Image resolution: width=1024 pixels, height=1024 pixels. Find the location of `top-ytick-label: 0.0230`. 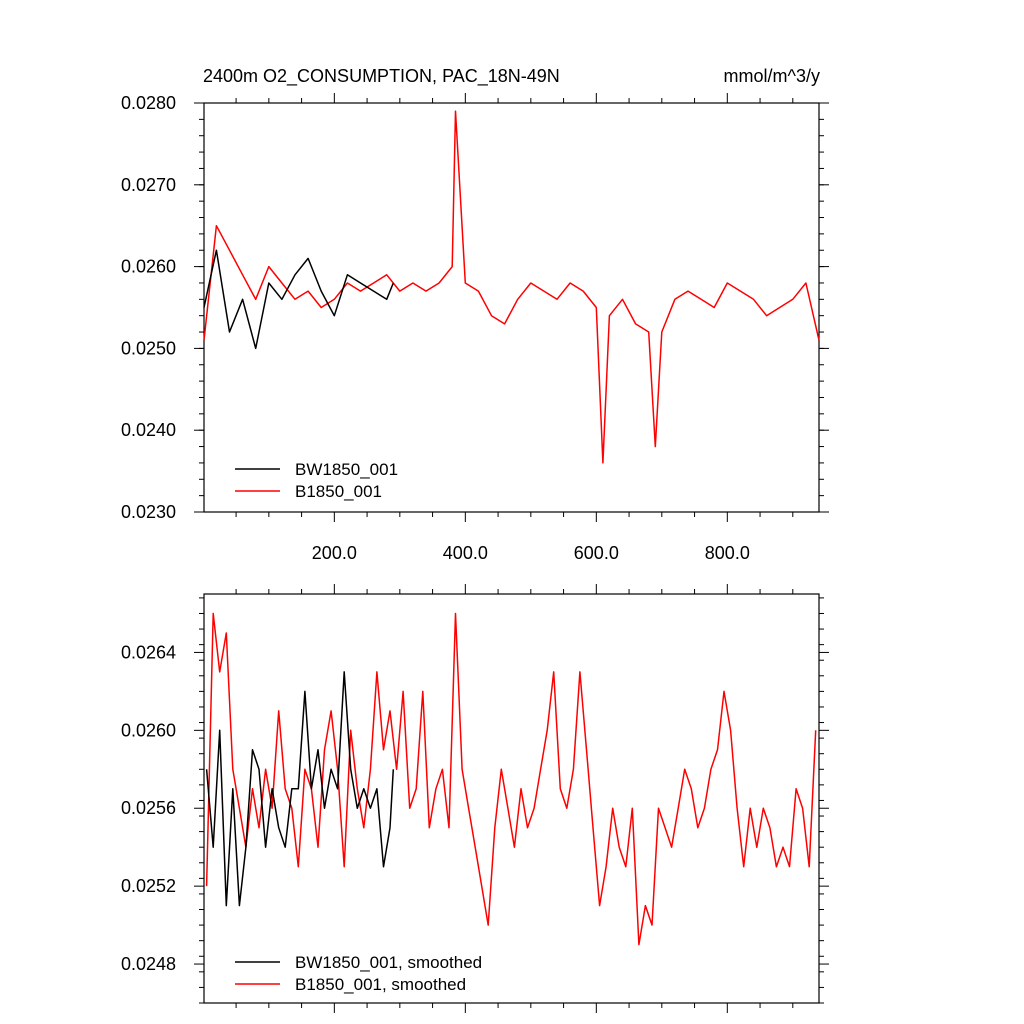

top-ytick-label: 0.0230 is located at coordinates (148, 512).